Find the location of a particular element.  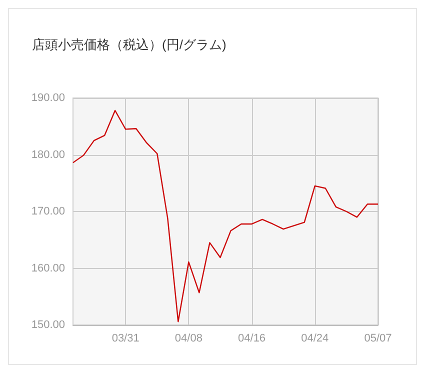

y-tick-label: 190.00 is located at coordinates (48, 98).